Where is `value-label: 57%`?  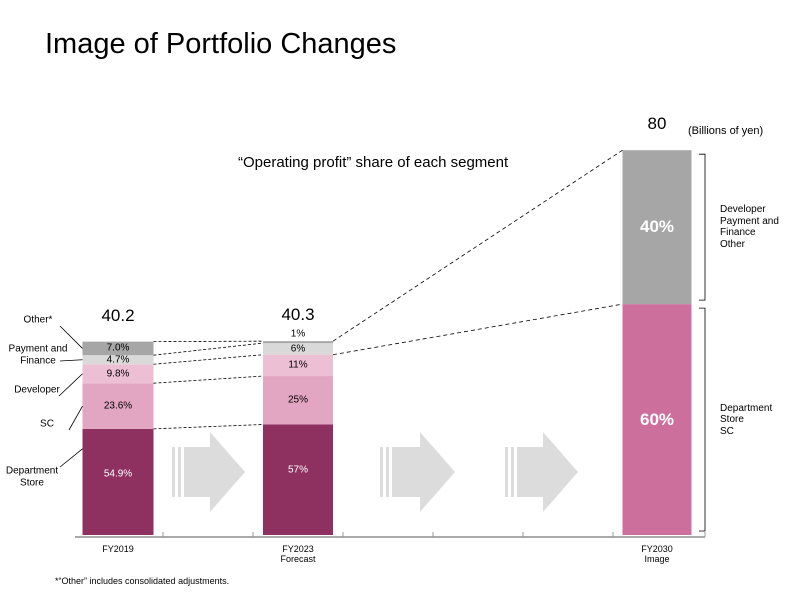 value-label: 57% is located at coordinates (298, 469).